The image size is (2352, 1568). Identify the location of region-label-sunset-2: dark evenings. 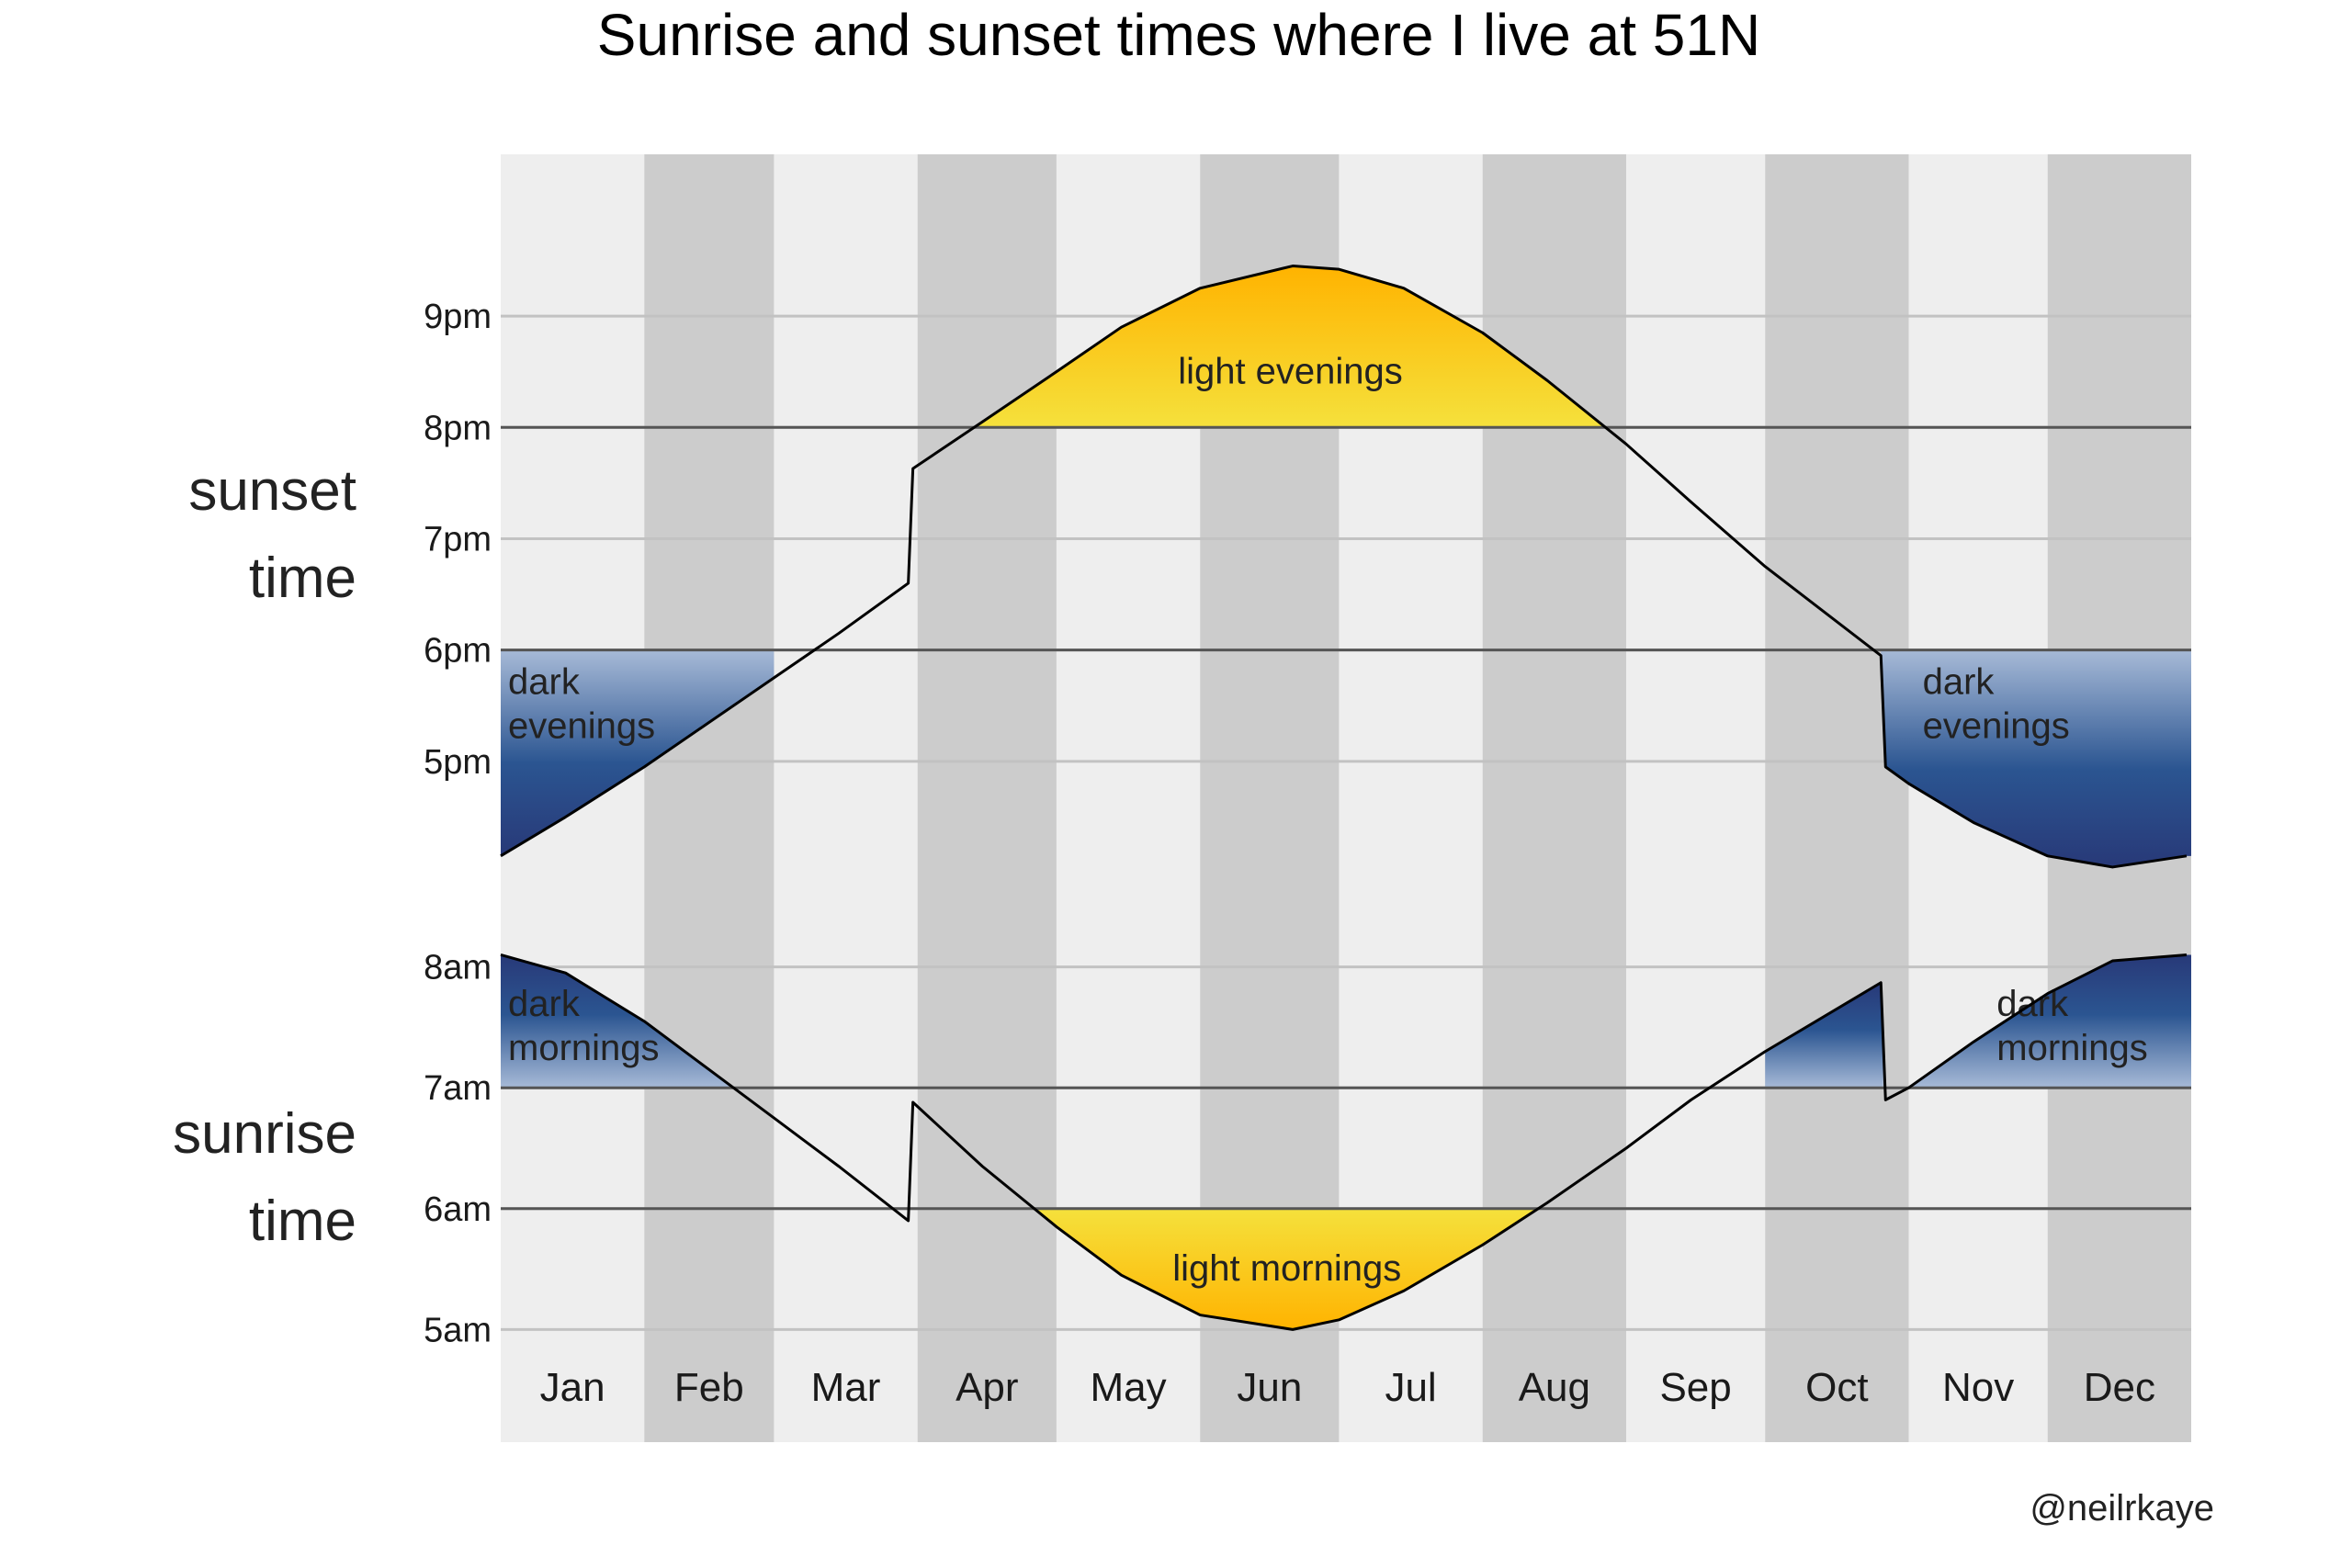
(1996, 704).